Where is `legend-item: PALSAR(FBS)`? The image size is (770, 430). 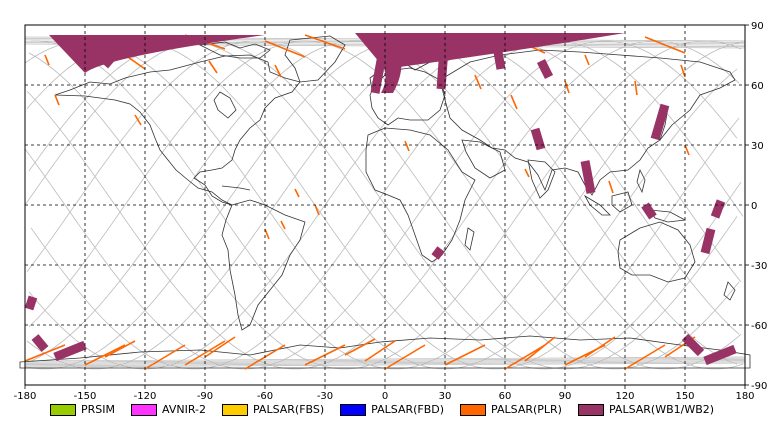
legend-item: PALSAR(FBS) is located at coordinates (273, 409).